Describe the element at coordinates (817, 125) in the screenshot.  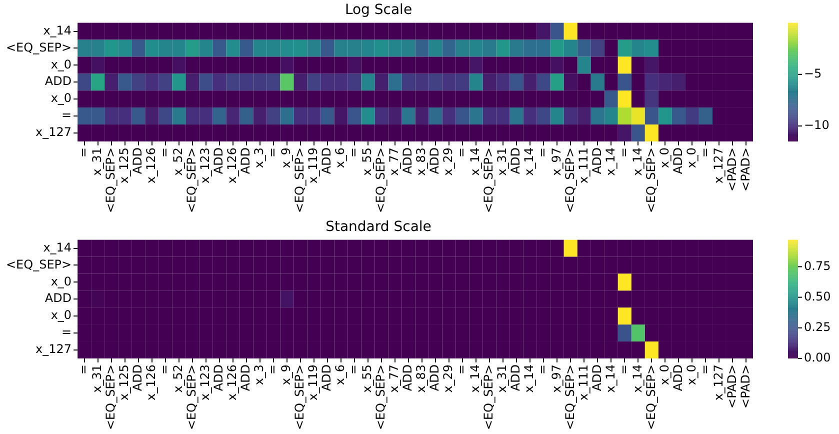
I see `color-bar-label: −10` at that location.